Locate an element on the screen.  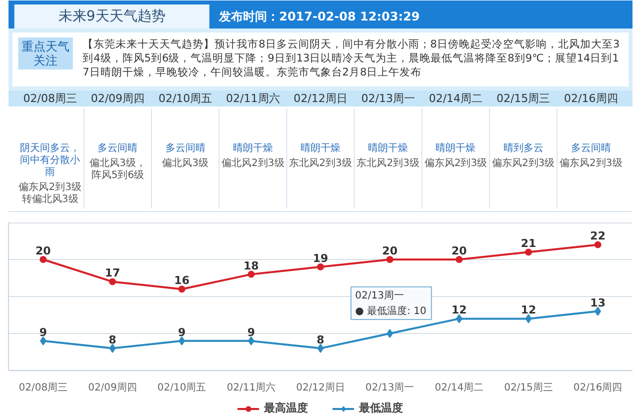
x-tick-label: 02/15周三 is located at coordinates (528, 388).